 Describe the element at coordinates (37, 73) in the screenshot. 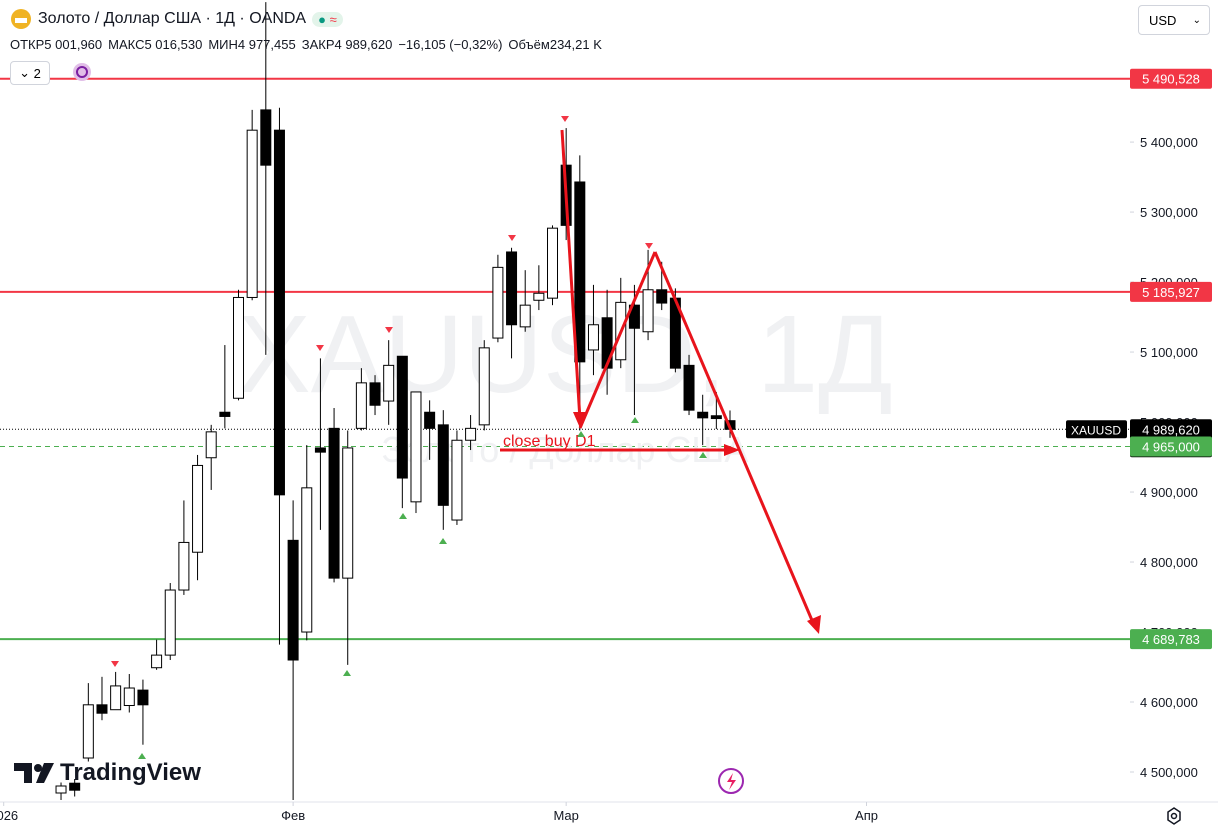

I see `indicator-count: 2` at that location.